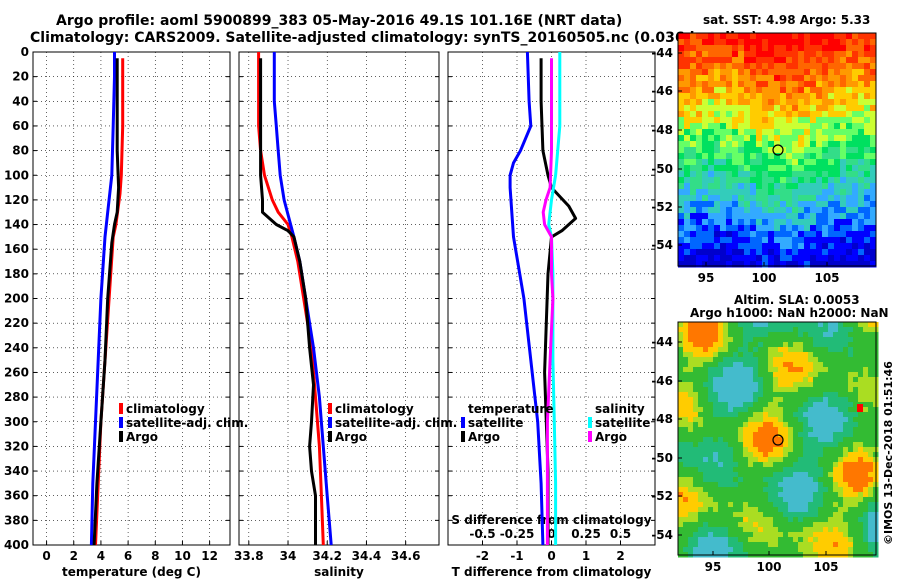  I want to click on lon-tick-label: 100, so click(763, 278).